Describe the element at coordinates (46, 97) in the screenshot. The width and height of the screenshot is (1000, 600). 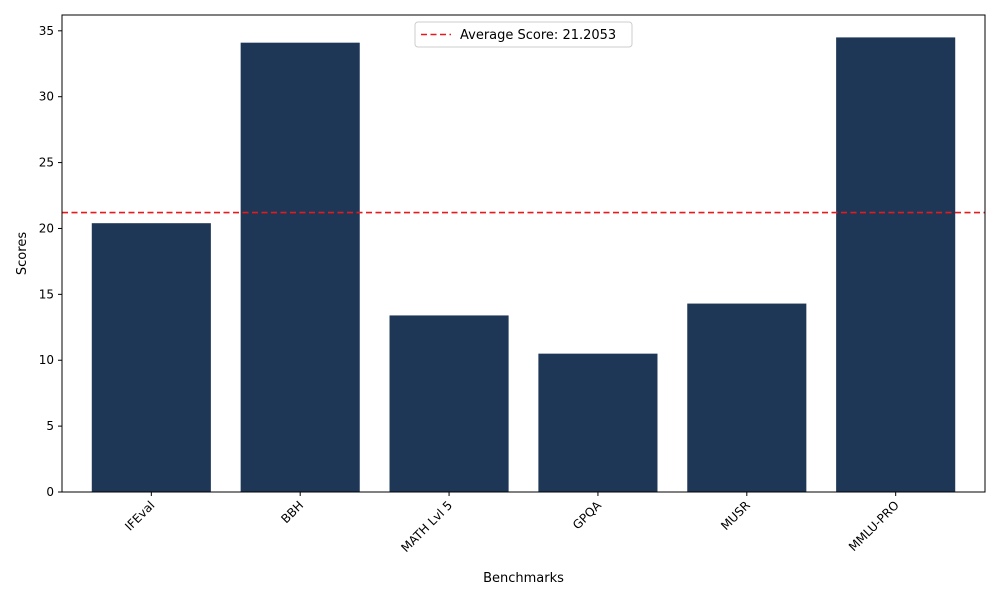
I see `y-tick-label: 30` at that location.